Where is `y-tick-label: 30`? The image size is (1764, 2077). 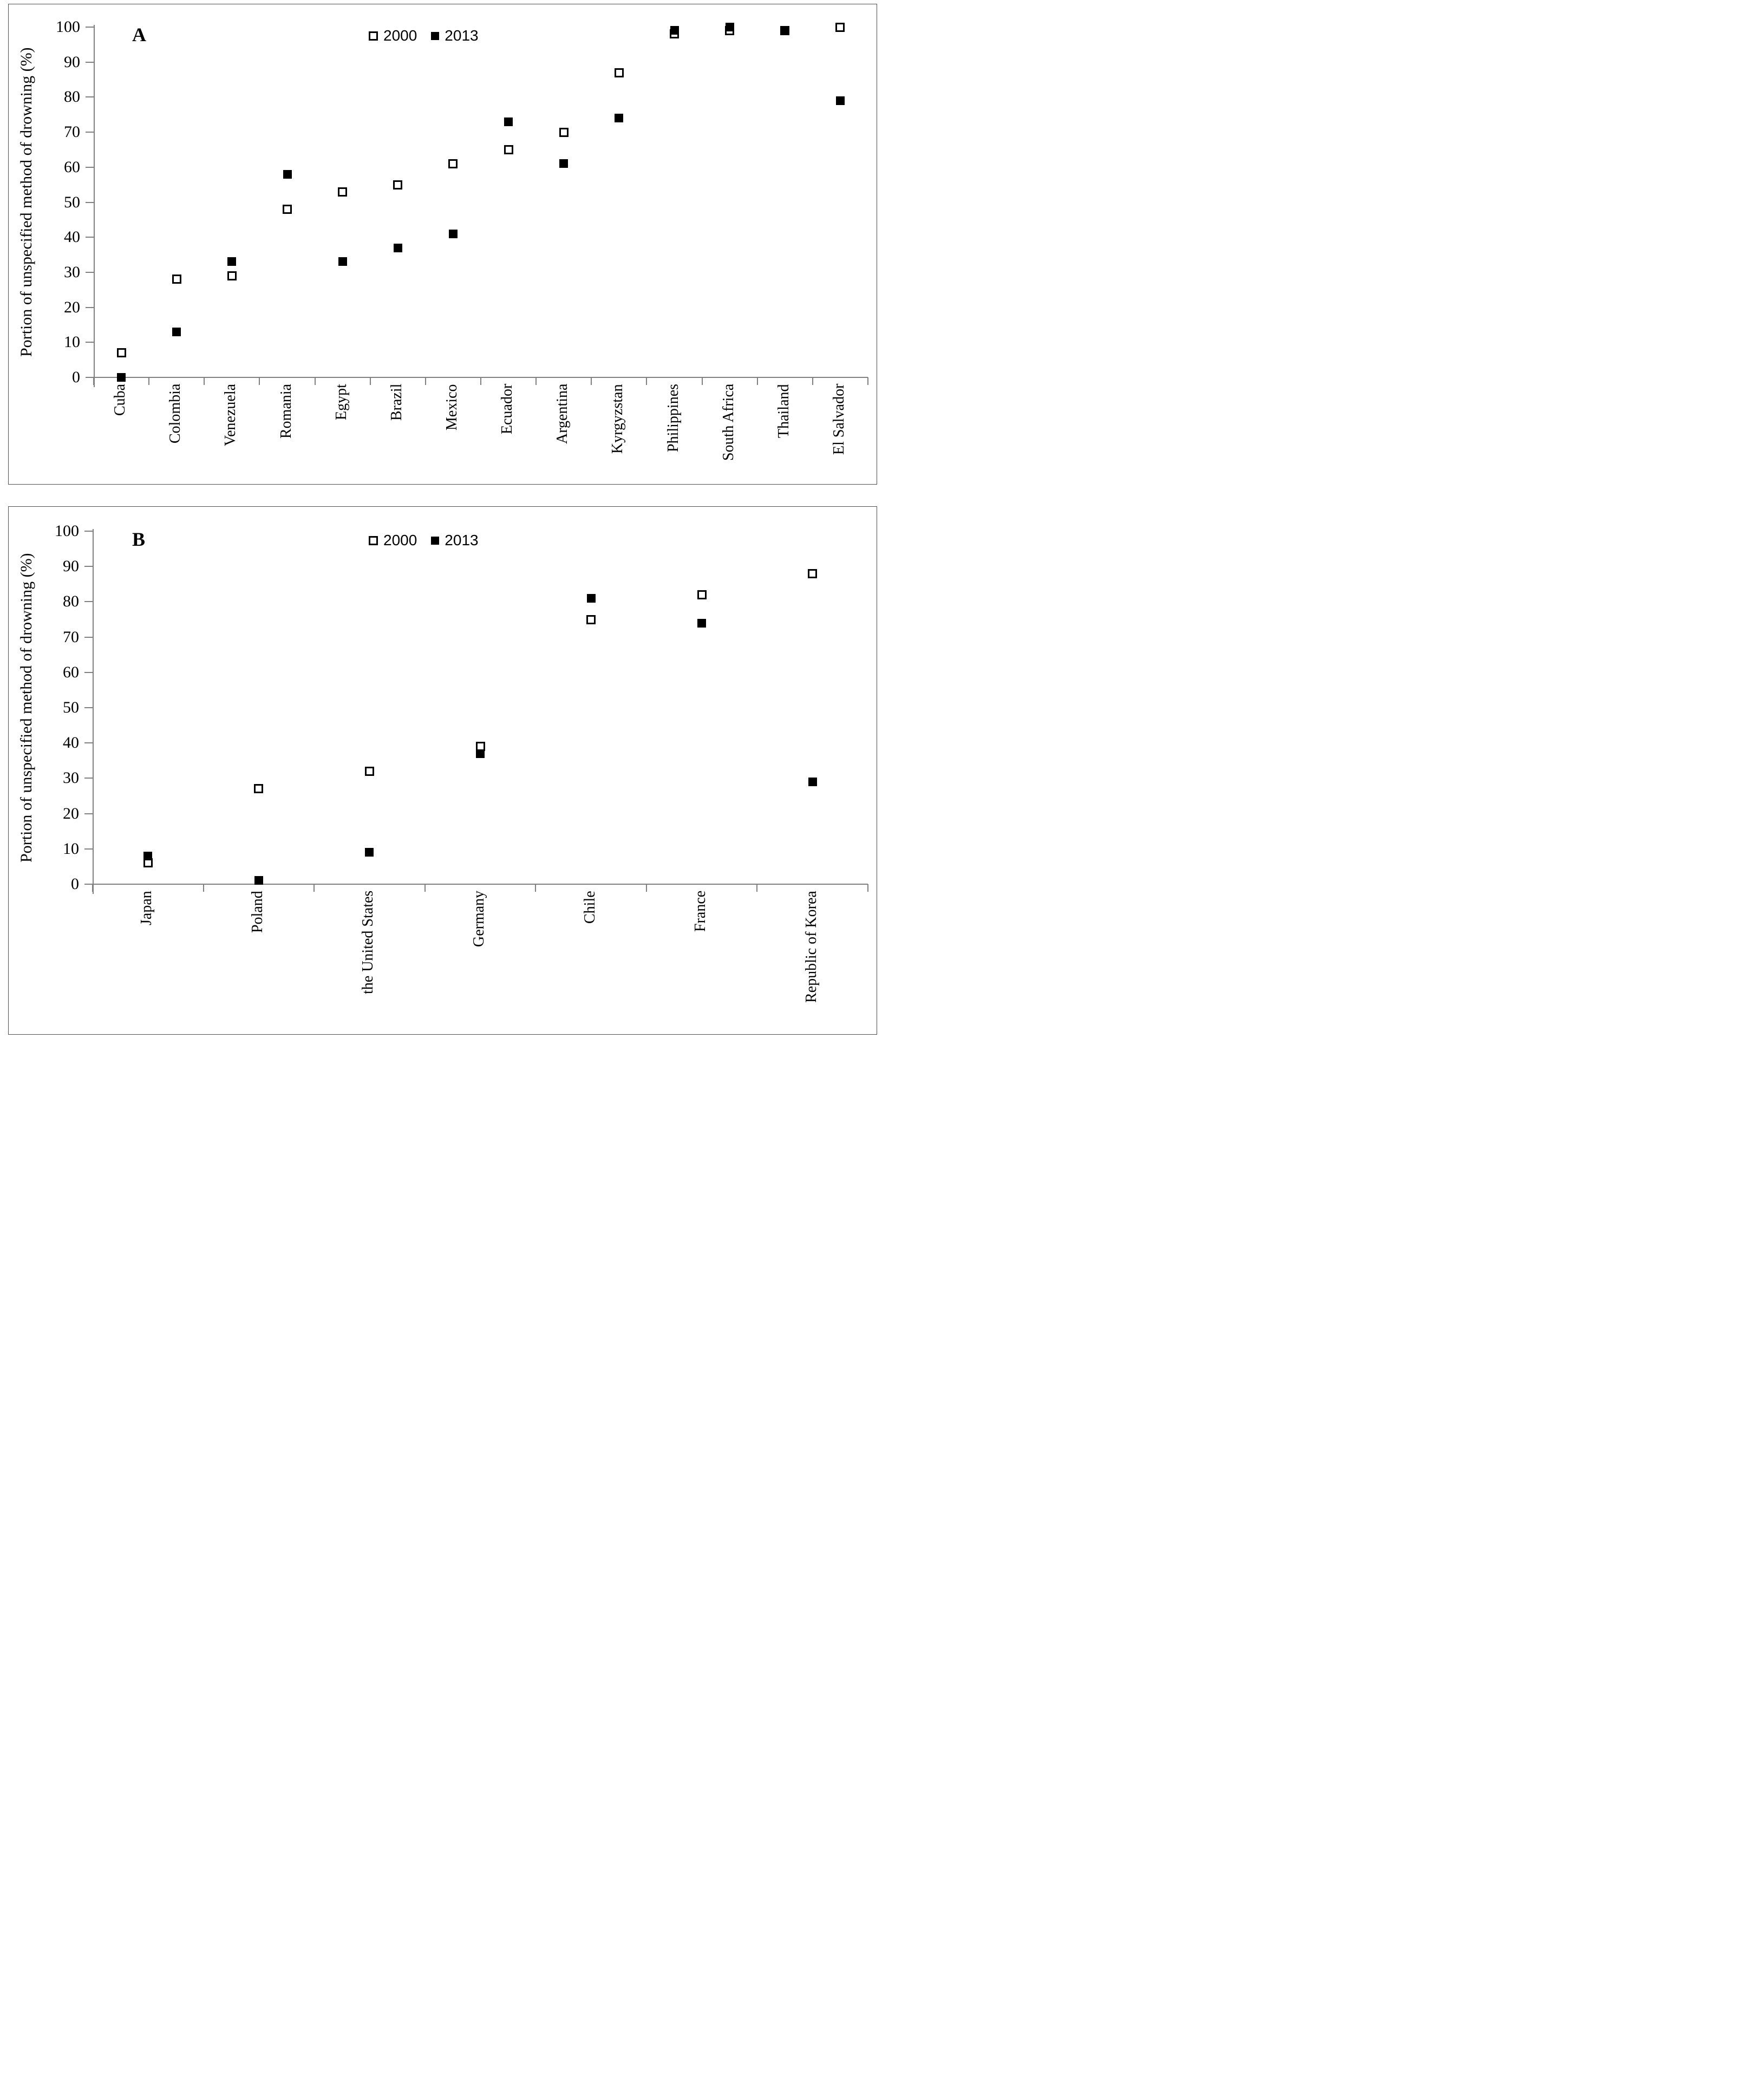
y-tick-label: 30 is located at coordinates (72, 272).